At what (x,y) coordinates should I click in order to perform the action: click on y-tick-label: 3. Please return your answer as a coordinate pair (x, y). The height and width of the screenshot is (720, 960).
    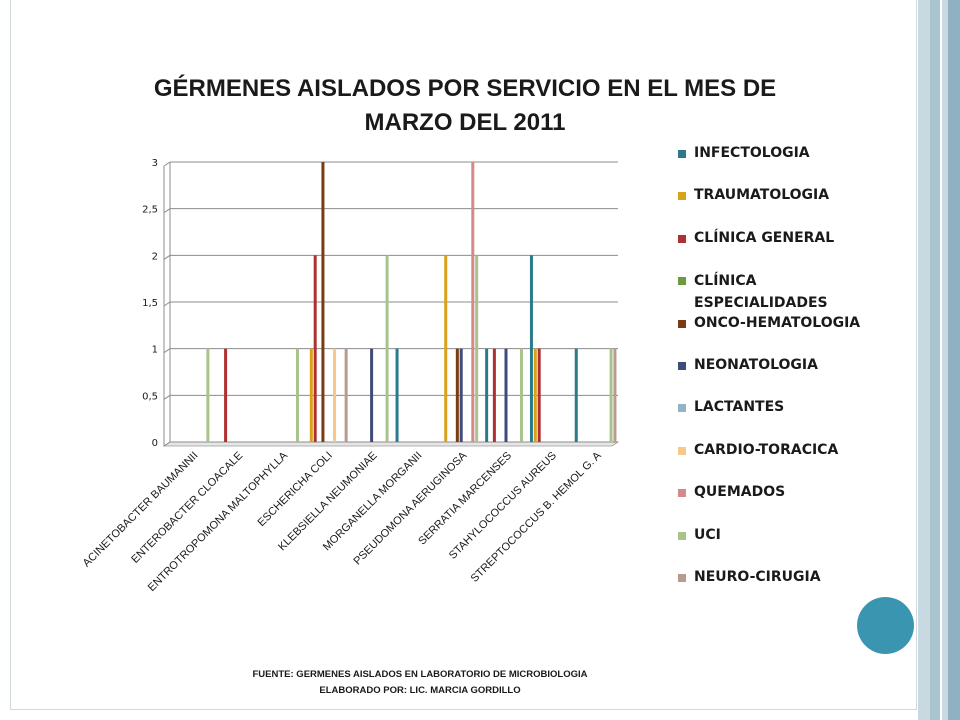
    Looking at the image, I should click on (155, 163).